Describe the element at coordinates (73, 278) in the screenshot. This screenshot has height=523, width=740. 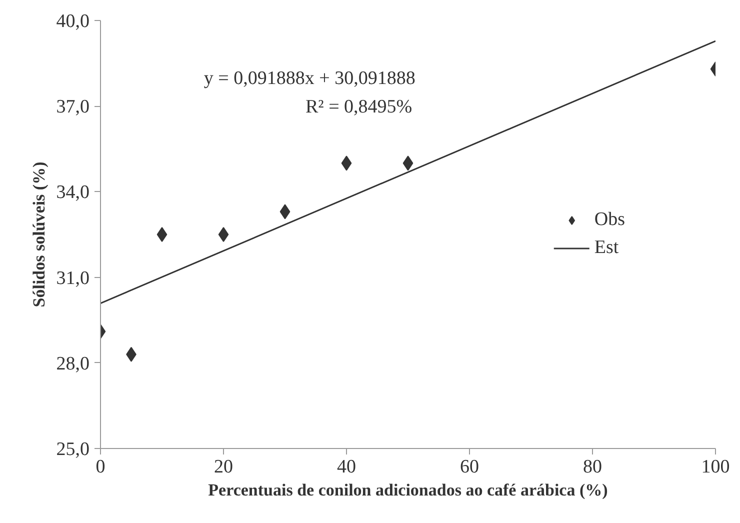
I see `y-tick-label: 31,0` at that location.